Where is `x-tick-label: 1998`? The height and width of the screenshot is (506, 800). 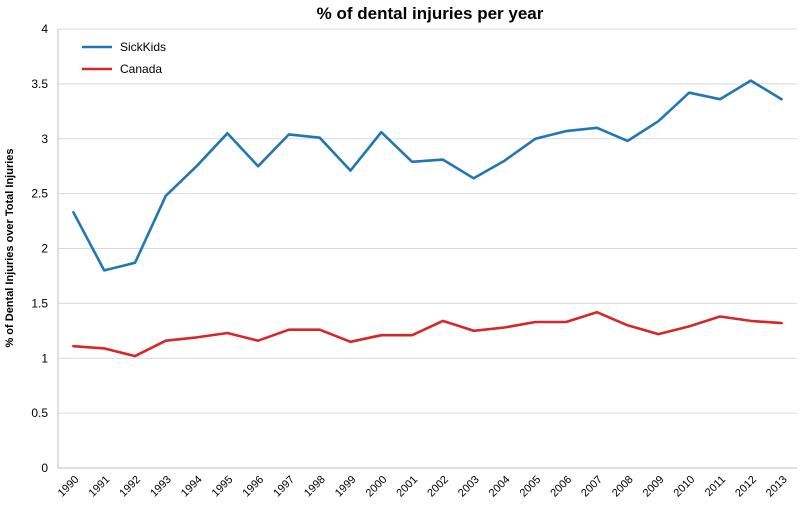
x-tick-label: 1998 is located at coordinates (315, 487).